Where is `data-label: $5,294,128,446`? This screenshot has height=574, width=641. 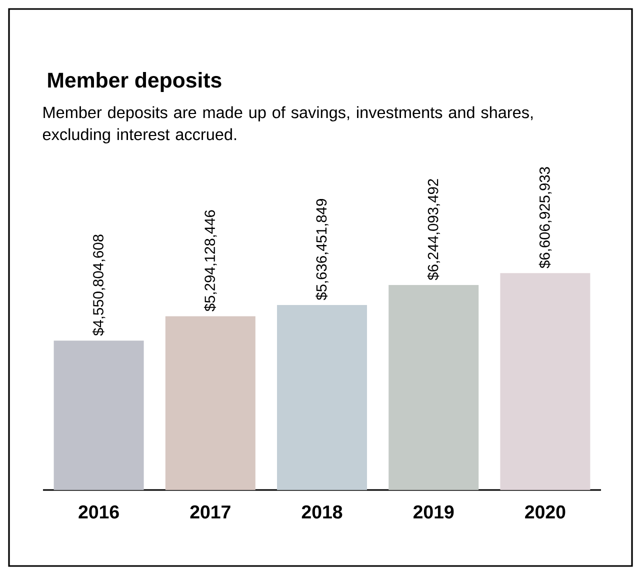
data-label: $5,294,128,446 is located at coordinates (210, 261).